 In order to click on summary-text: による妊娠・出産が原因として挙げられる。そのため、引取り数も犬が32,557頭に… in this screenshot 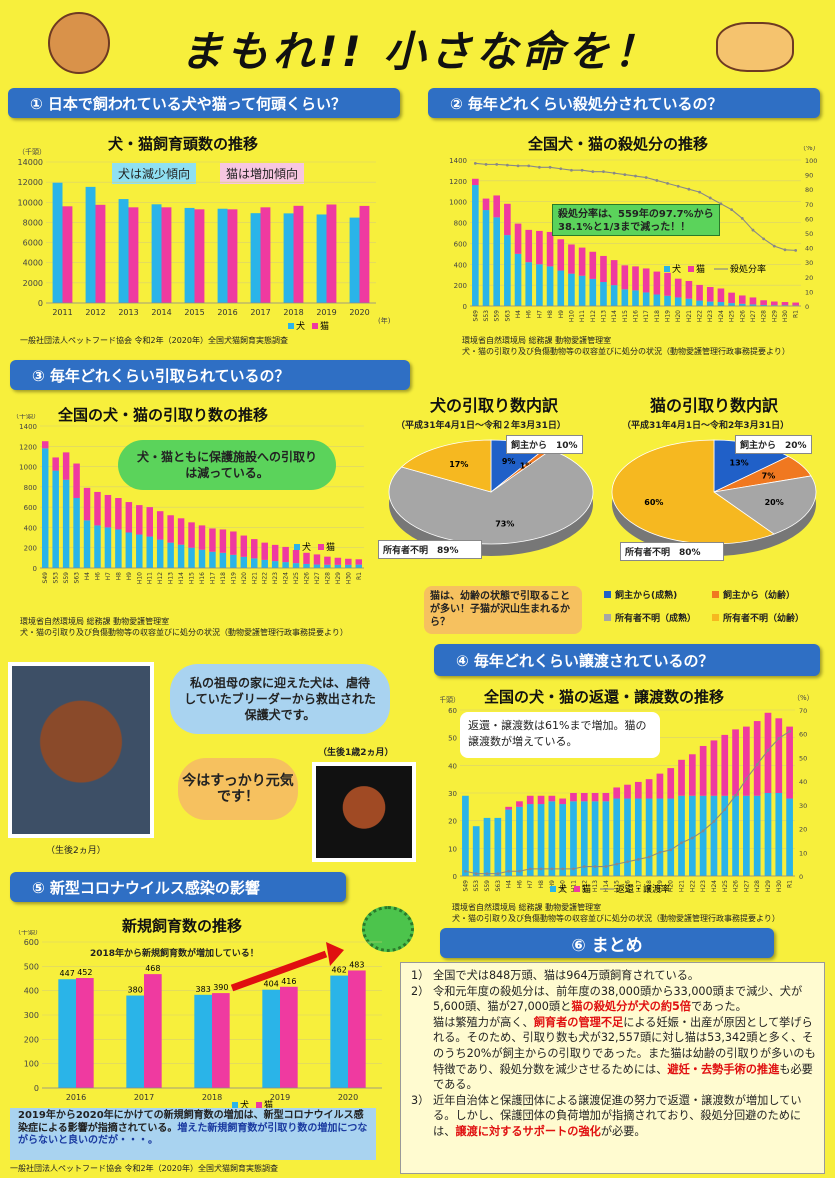, I will do `click(624, 1045)`.